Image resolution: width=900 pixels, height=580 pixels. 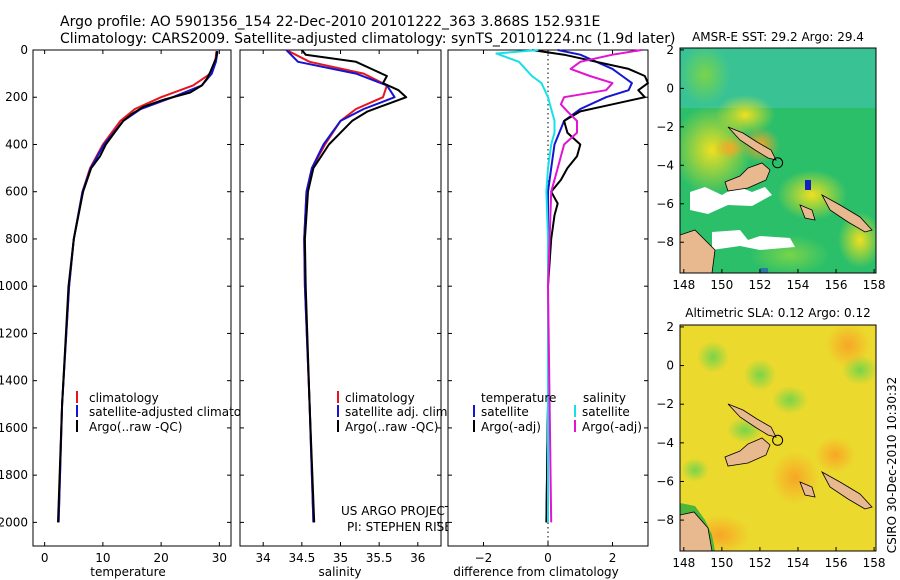 What do you see at coordinates (484, 558) in the screenshot?
I see `x-tick-label: −2` at bounding box center [484, 558].